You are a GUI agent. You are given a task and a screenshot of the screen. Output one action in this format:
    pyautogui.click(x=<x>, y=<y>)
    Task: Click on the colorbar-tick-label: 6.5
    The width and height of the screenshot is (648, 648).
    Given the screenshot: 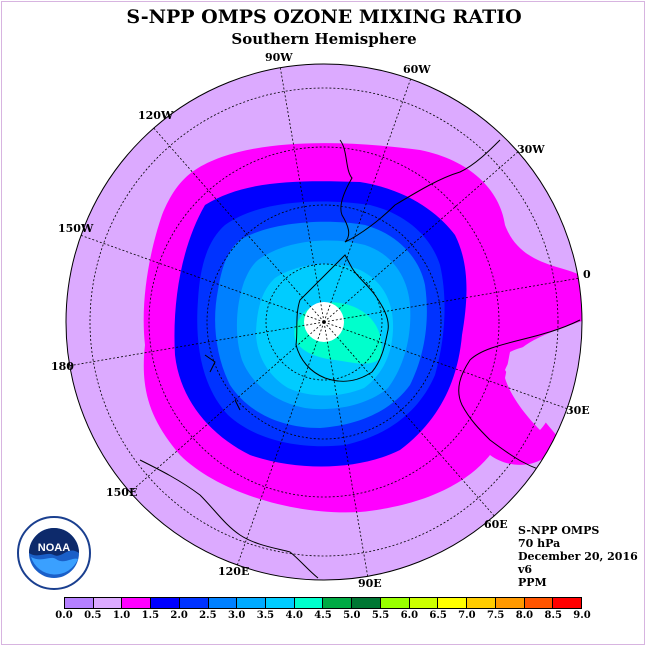 What is the action you would take?
    pyautogui.click(x=438, y=615)
    